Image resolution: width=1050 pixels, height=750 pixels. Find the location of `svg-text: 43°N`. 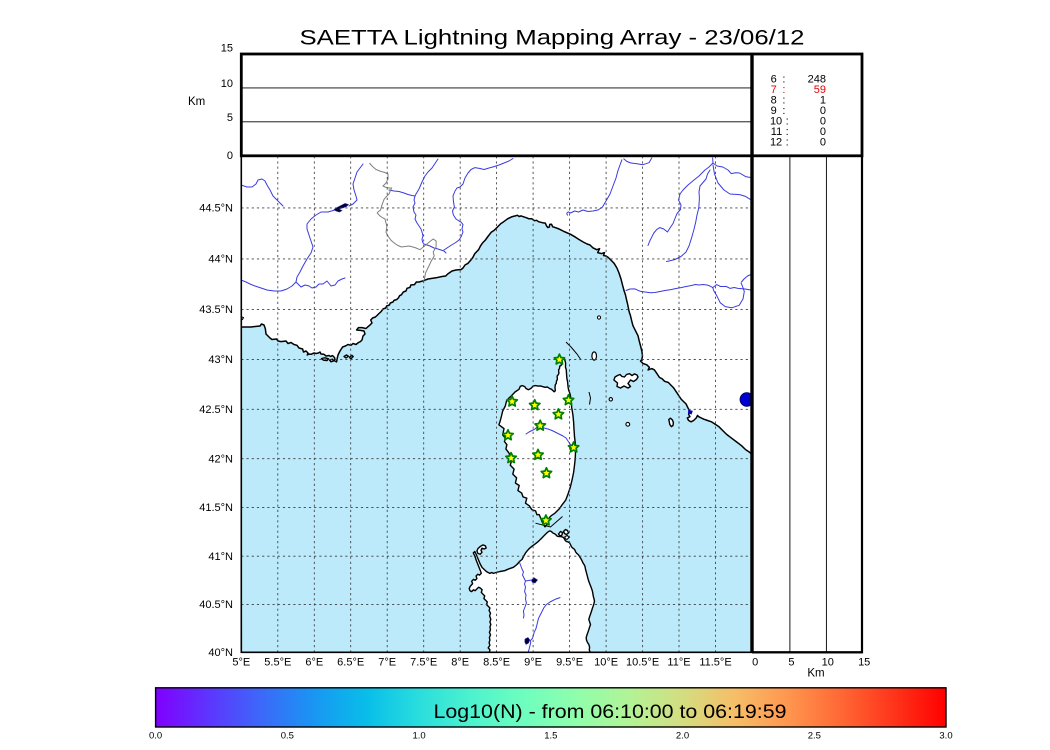

svg-text: 43°N is located at coordinates (220, 360).